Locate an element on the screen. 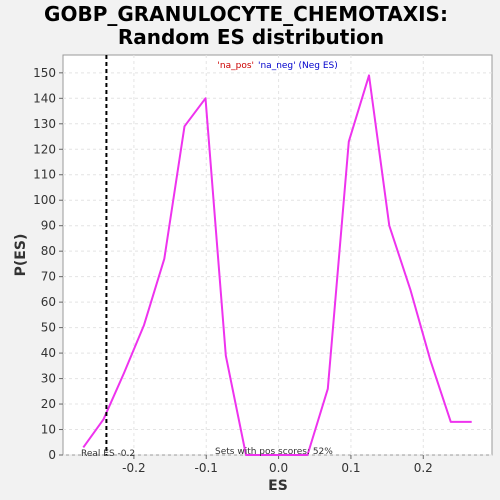 This screenshot has width=500, height=500. x-tick-label: 0.2 is located at coordinates (423, 468).